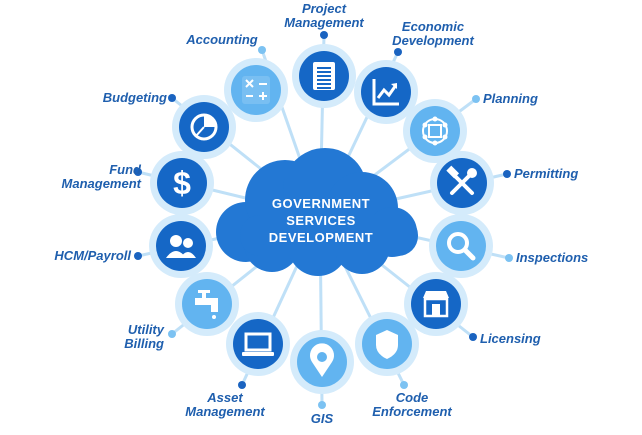  What do you see at coordinates (321, 237) in the screenshot?
I see `hub-title-line-3: DEVELOPMENT` at bounding box center [321, 237].